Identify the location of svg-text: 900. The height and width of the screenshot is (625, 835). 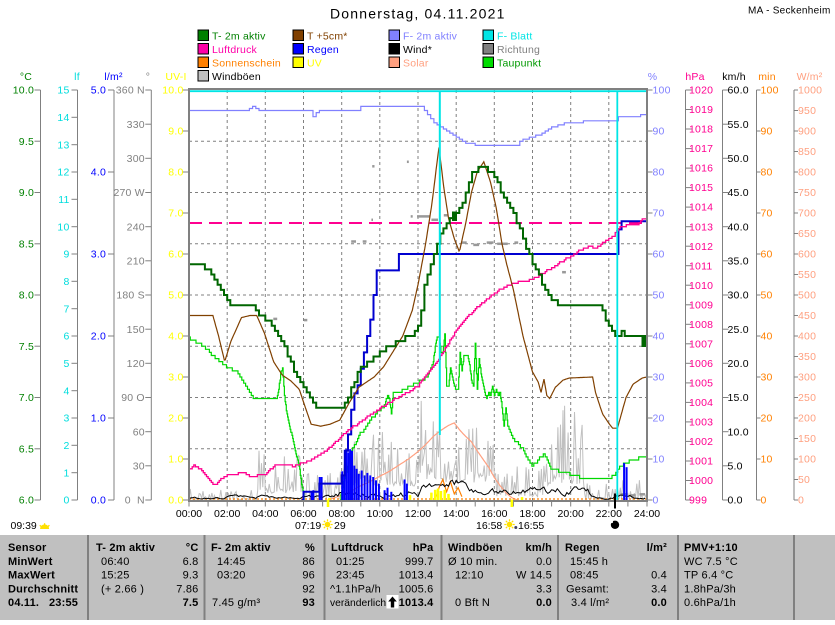
(807, 132).